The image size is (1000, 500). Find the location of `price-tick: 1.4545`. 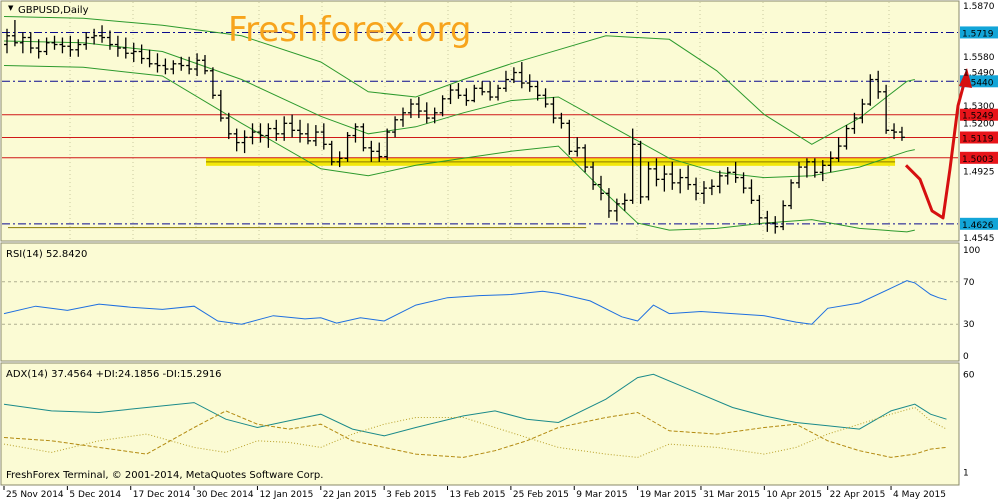

price-tick: 1.4545 is located at coordinates (979, 239).